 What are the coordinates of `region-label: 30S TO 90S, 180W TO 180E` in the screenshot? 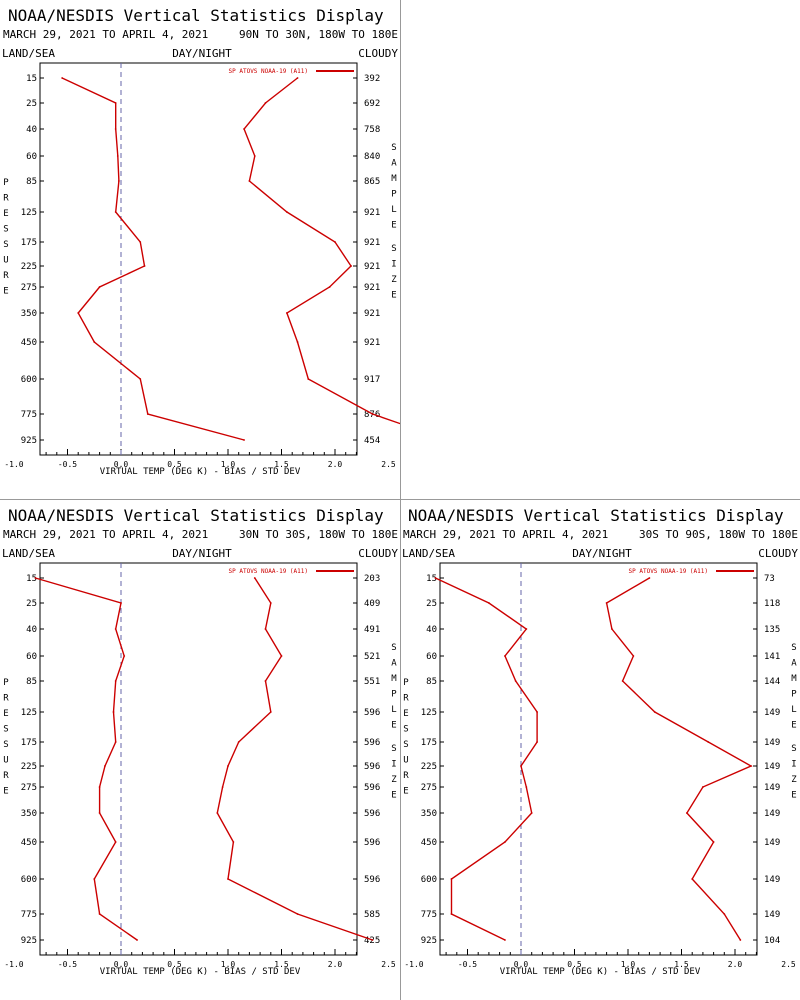 It's located at (718, 534).